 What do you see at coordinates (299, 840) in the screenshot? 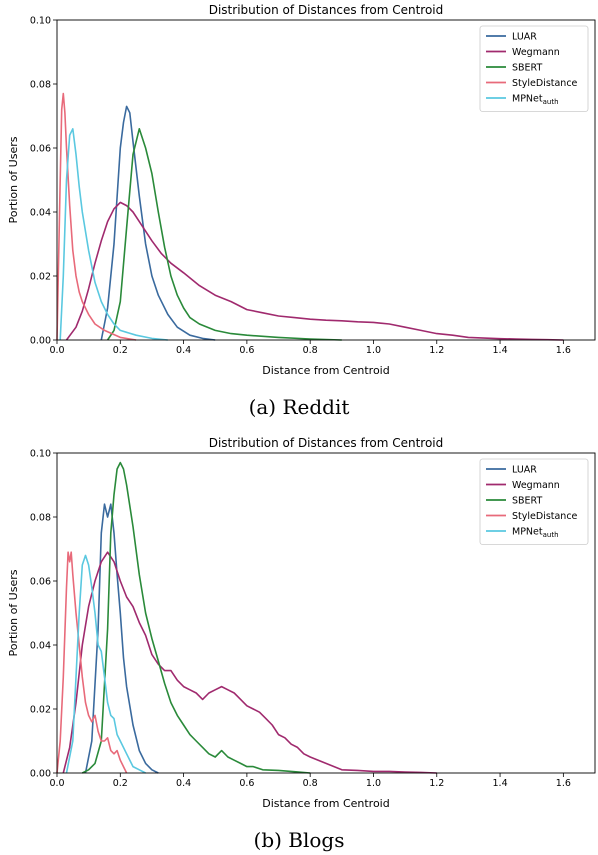
I see `caption-blogs: (b) Blogs` at bounding box center [299, 840].